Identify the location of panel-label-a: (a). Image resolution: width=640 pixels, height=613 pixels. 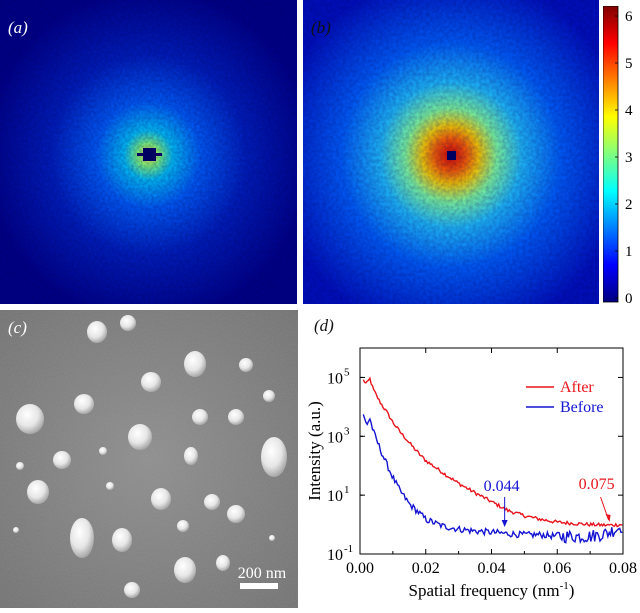
(18, 27).